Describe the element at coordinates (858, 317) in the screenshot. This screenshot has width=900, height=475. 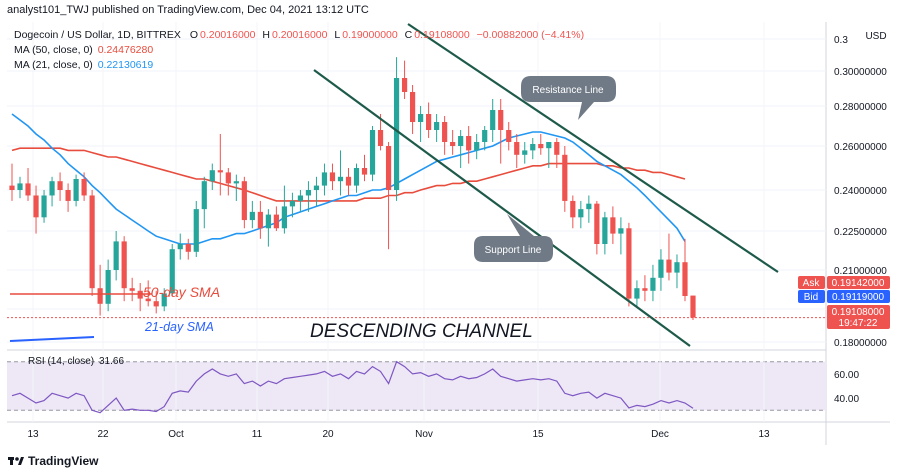
I see `last-price-tag: 0.19108000 19:47:22` at that location.